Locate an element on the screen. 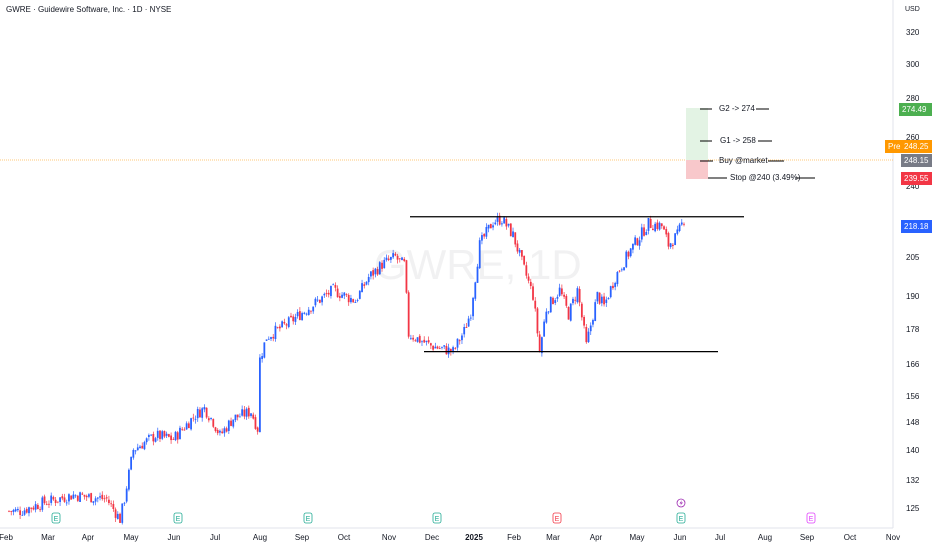  target2-price-tag: 274.49 is located at coordinates (915, 109).